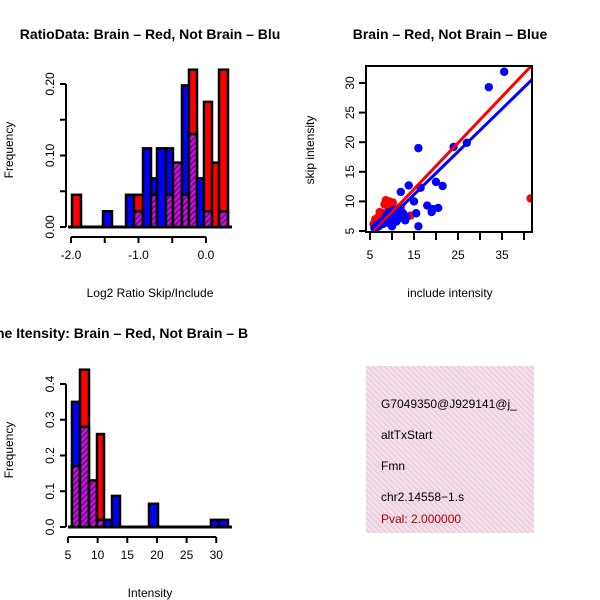 This screenshot has width=600, height=600. I want to click on y-axis-label: skip intensity, so click(310, 150).